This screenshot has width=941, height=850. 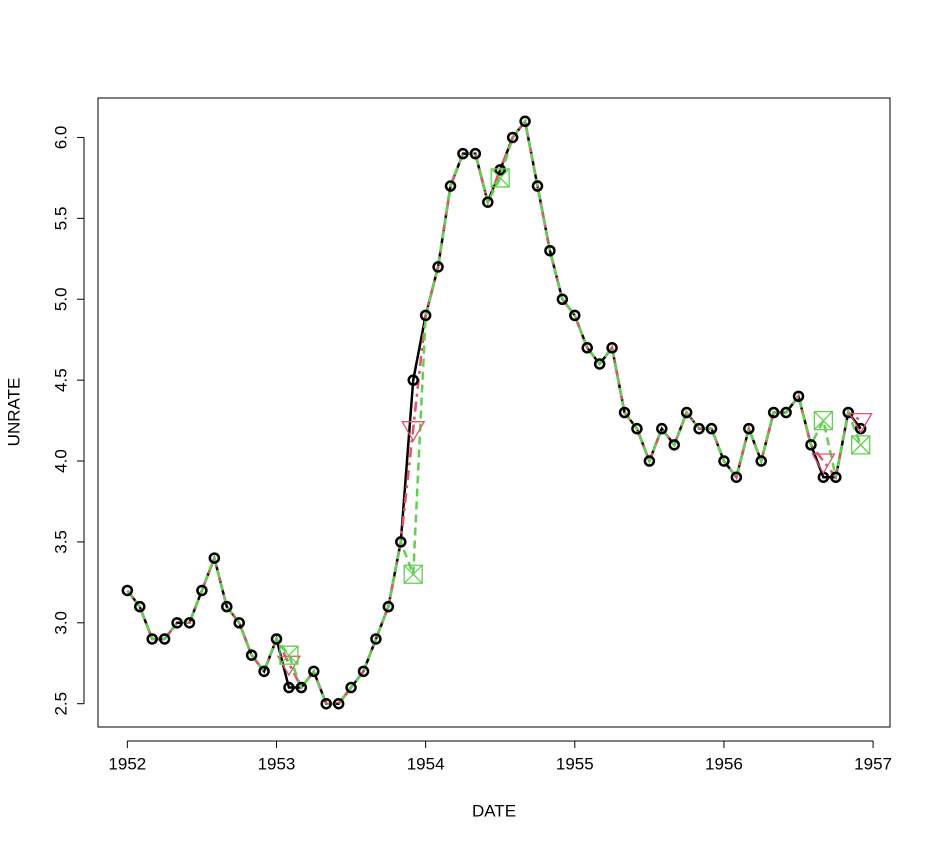 I want to click on y-tick-label: 6.0, so click(x=60, y=138).